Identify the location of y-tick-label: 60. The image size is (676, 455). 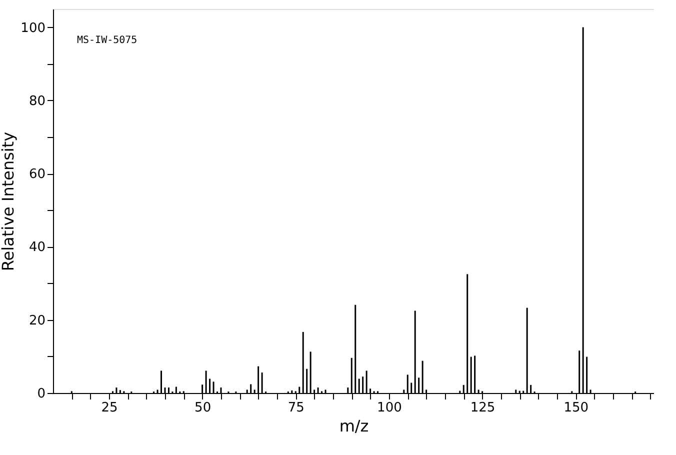
(37, 174).